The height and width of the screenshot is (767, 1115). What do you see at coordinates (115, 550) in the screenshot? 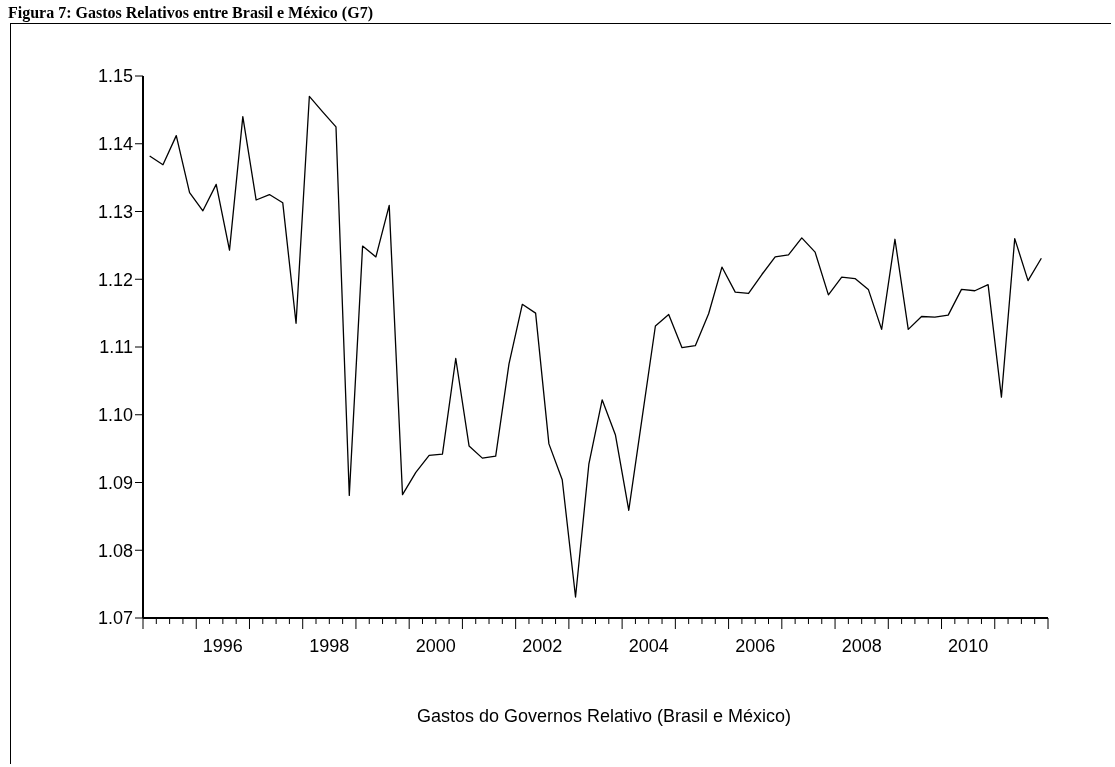
I see `y-tick-label: 1.08` at bounding box center [115, 550].